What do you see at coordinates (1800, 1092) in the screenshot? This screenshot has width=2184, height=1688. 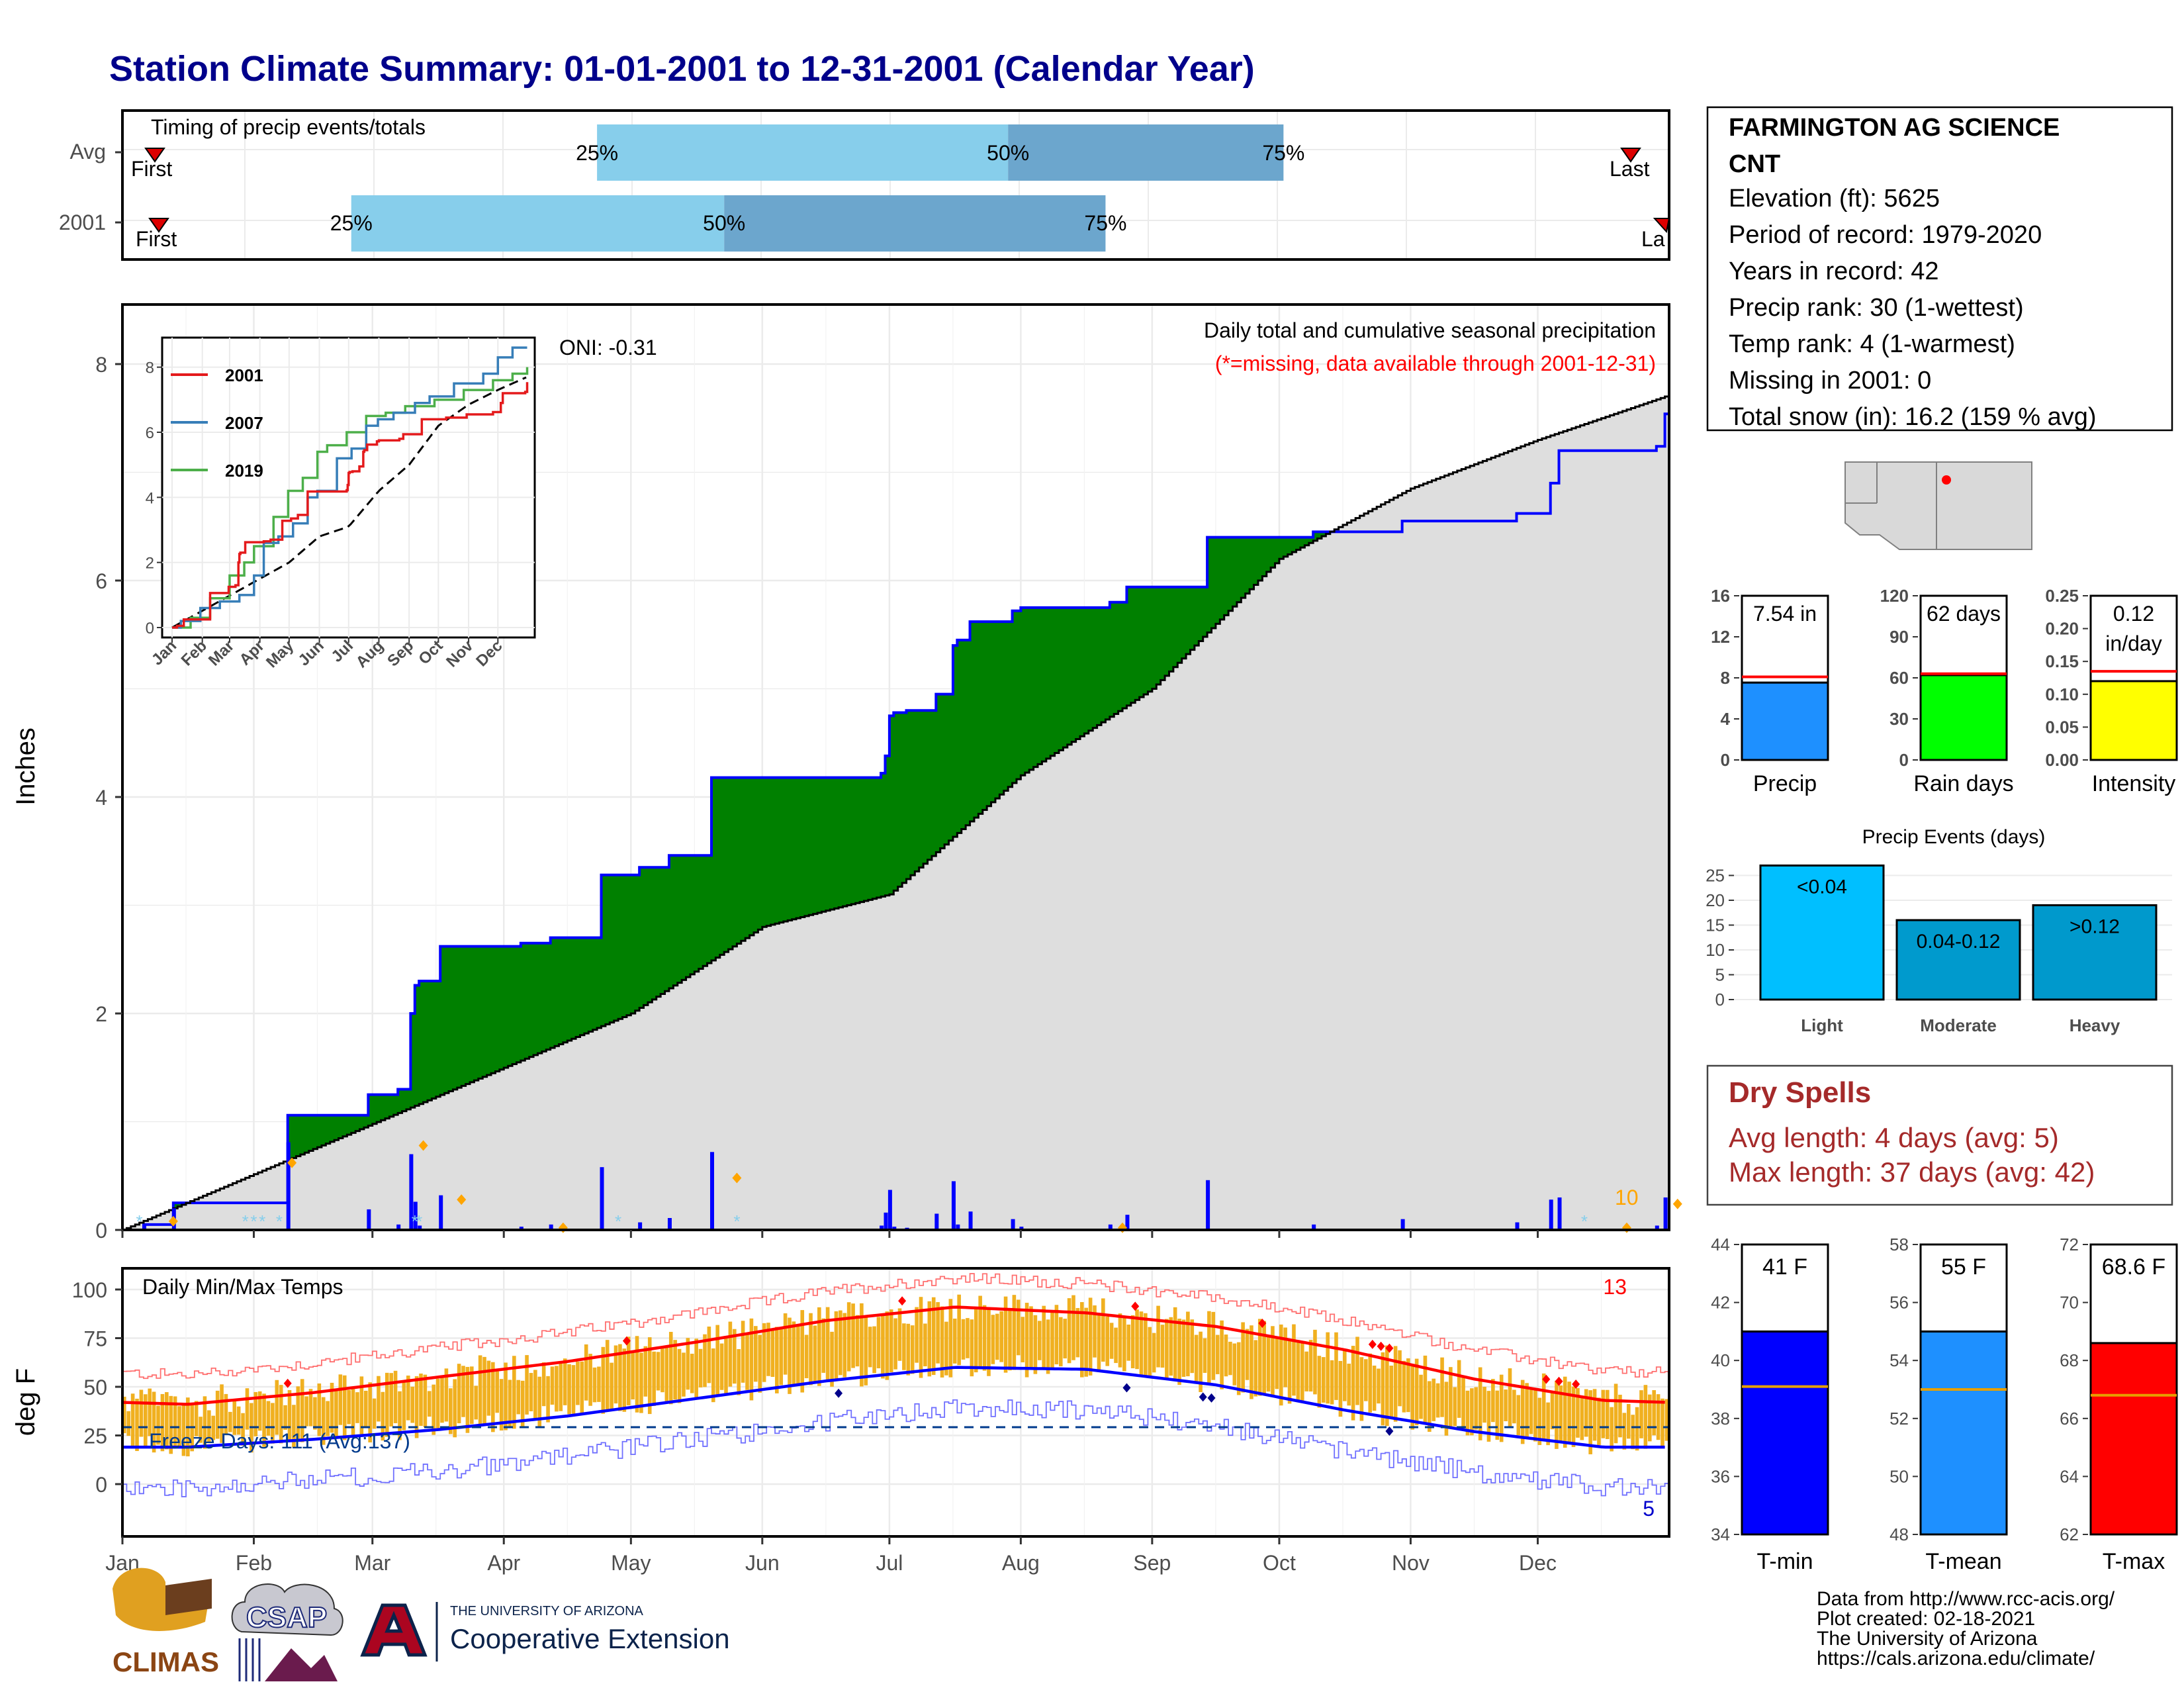 I see `dry-title: Dry Spells` at bounding box center [1800, 1092].